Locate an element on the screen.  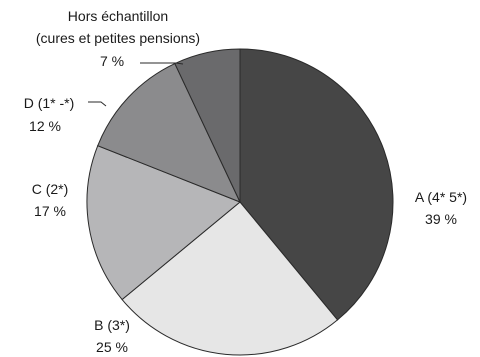
leader-line-d is located at coordinates (97, 104).